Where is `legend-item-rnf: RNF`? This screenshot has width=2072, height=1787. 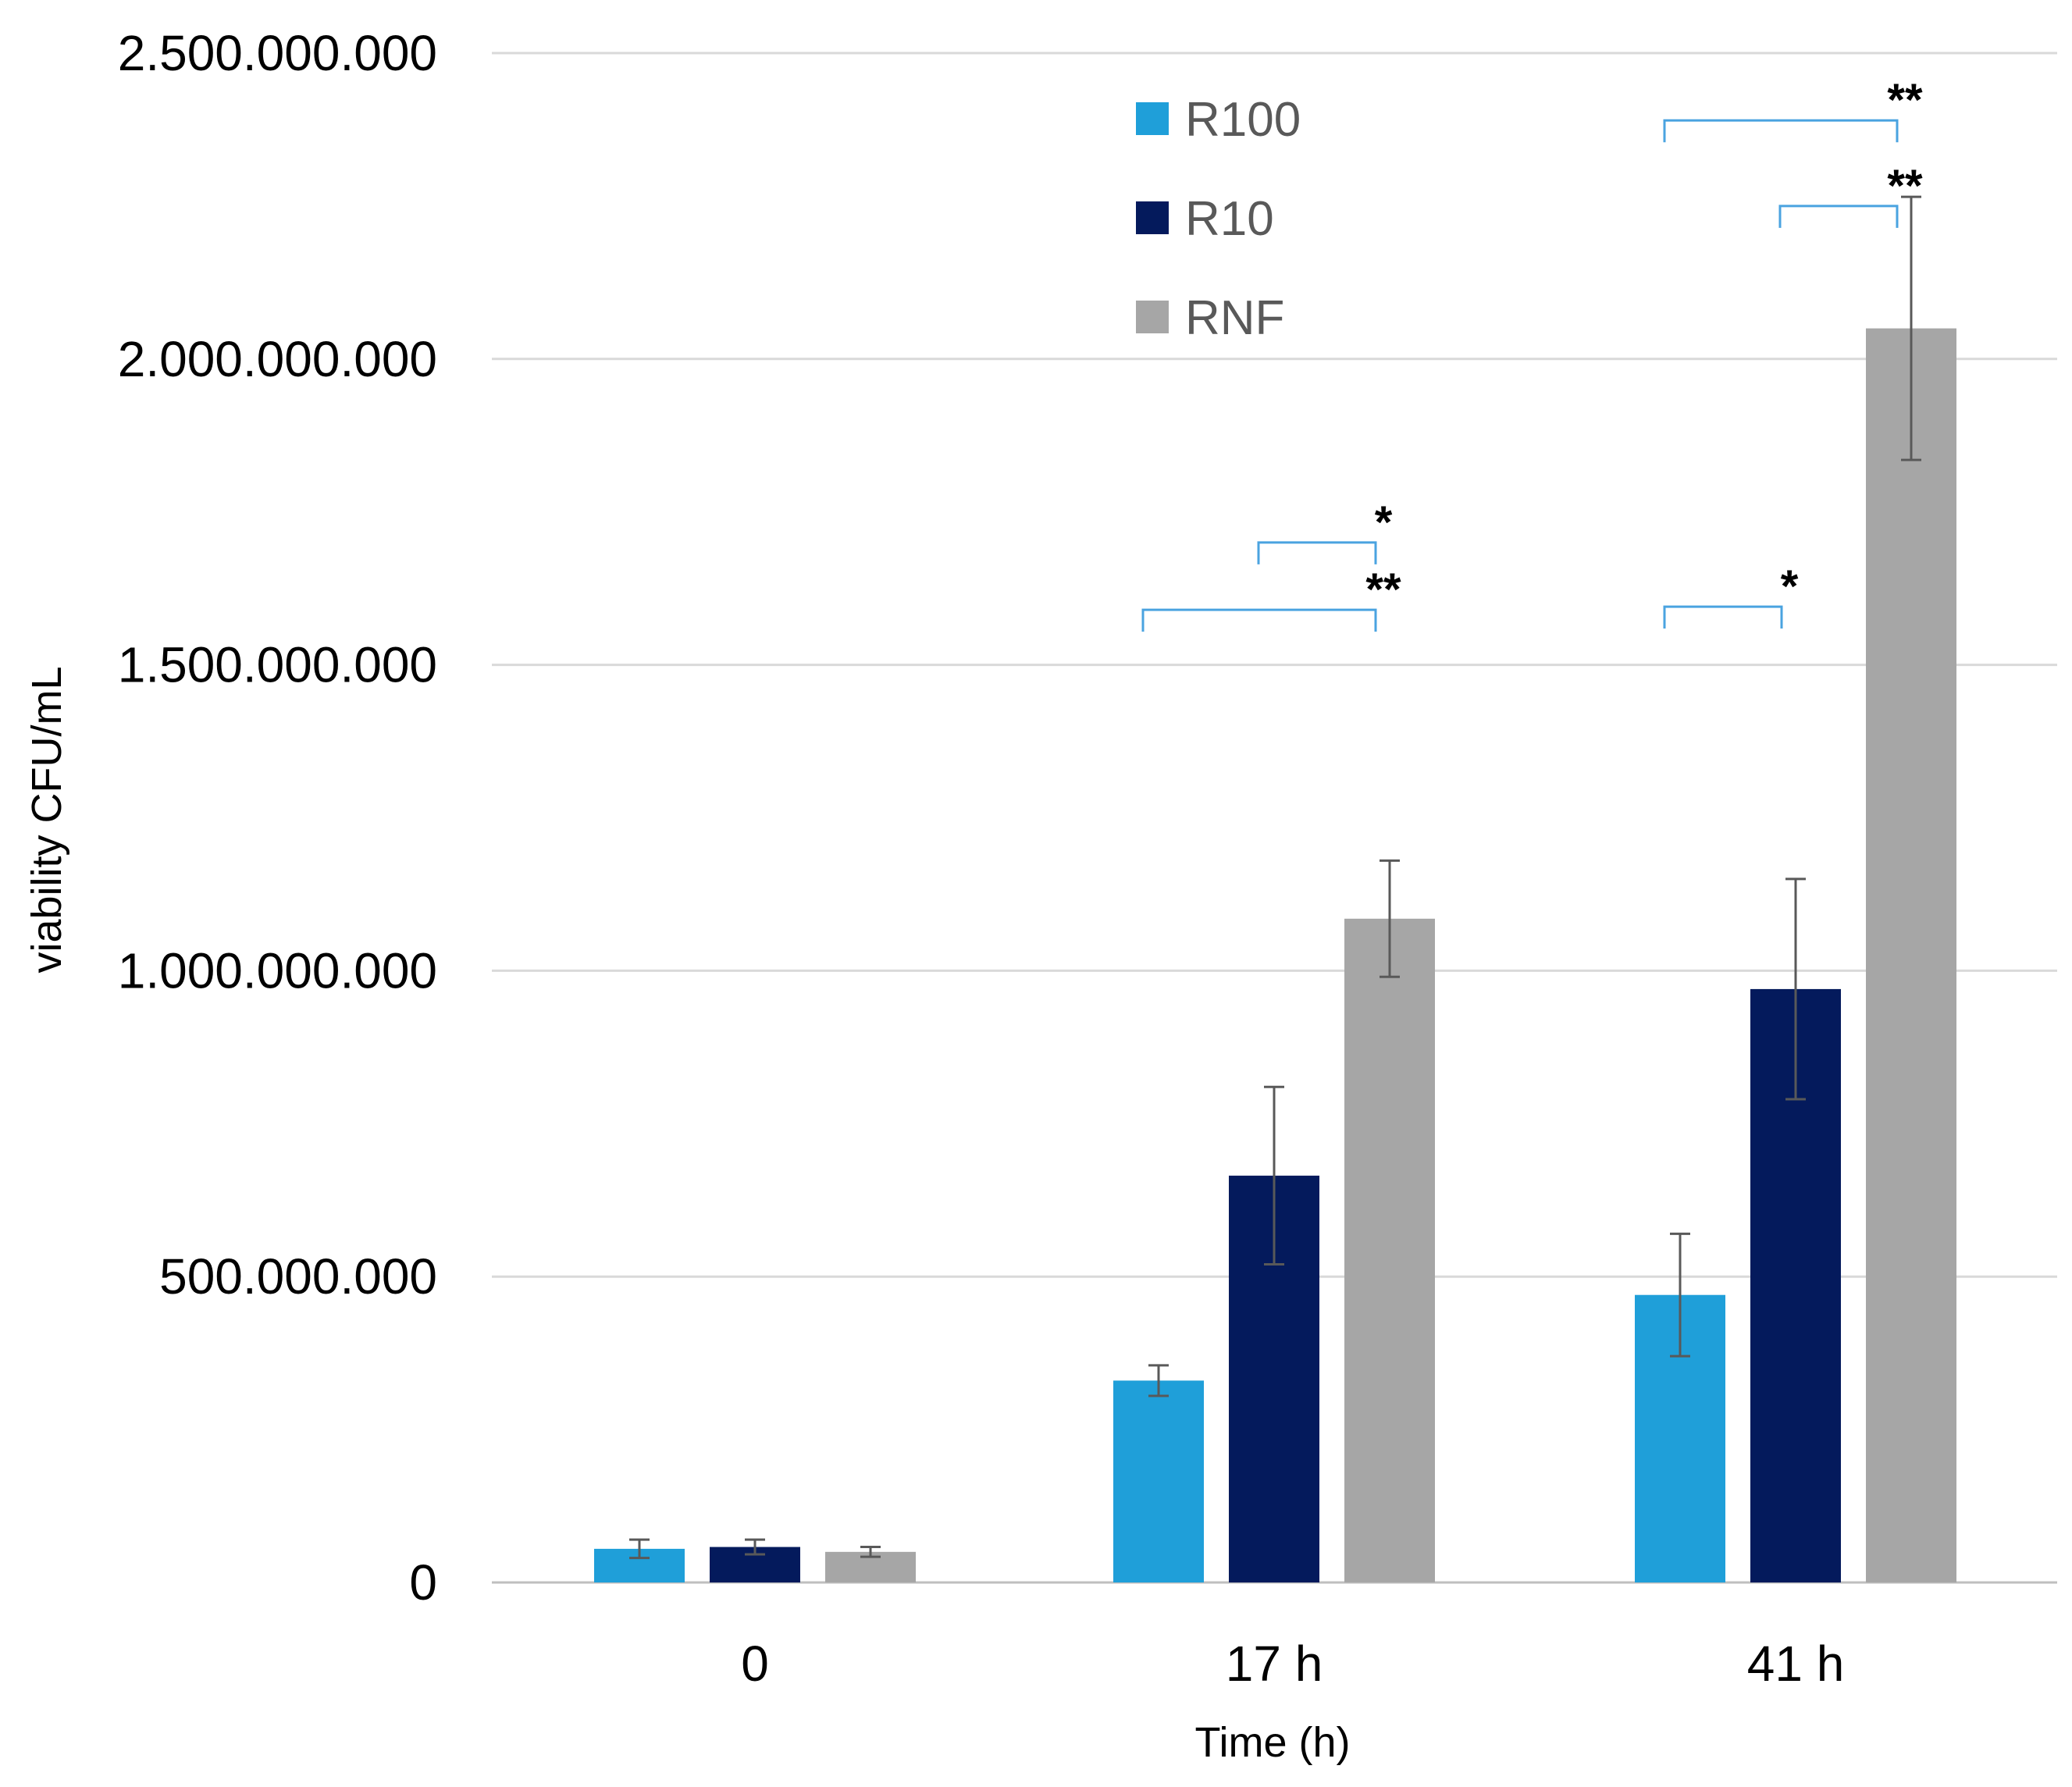
legend-item-rnf: RNF is located at coordinates (1210, 318).